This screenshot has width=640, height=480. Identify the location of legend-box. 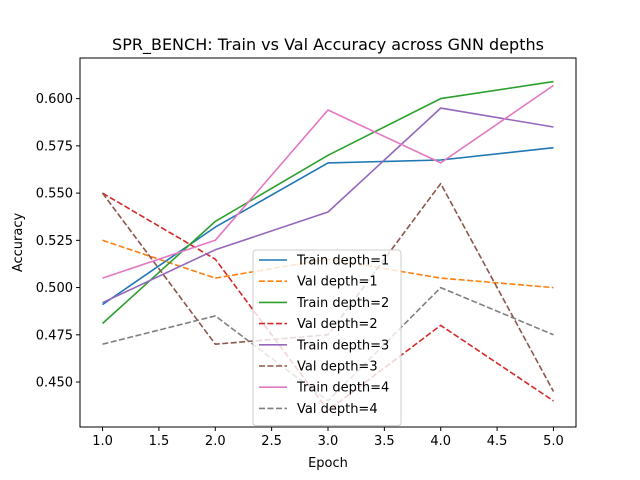
(327, 338).